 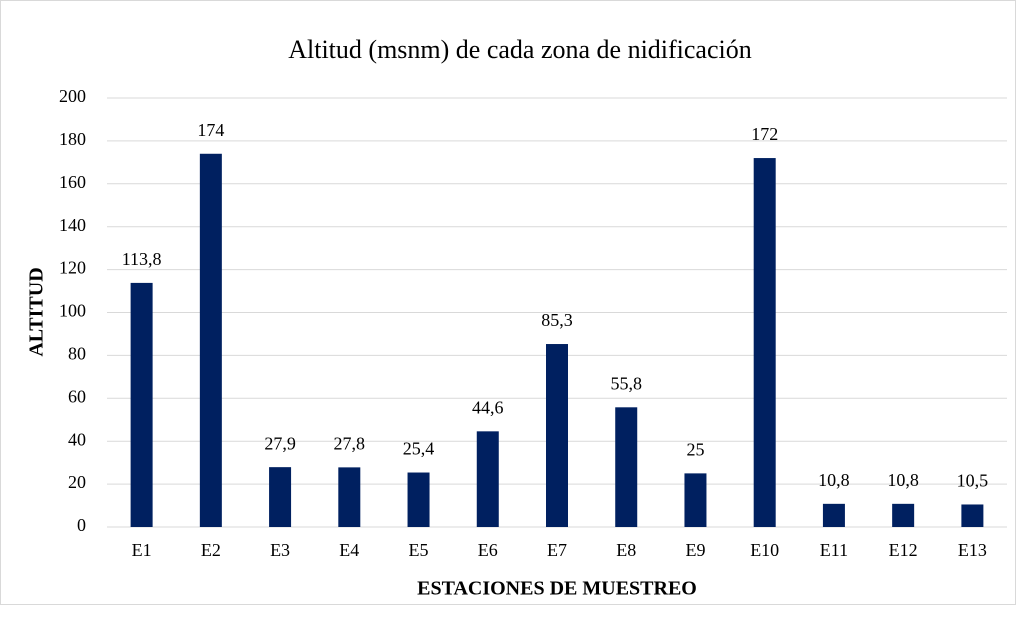 What do you see at coordinates (72, 268) in the screenshot?
I see `y-tick-label: 120` at bounding box center [72, 268].